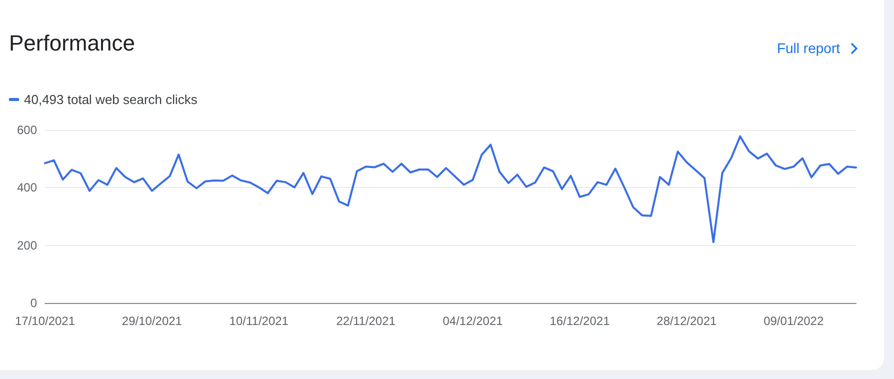 This screenshot has height=379, width=894. Describe the element at coordinates (34, 303) in the screenshot. I see `y-tick-label: 0` at that location.